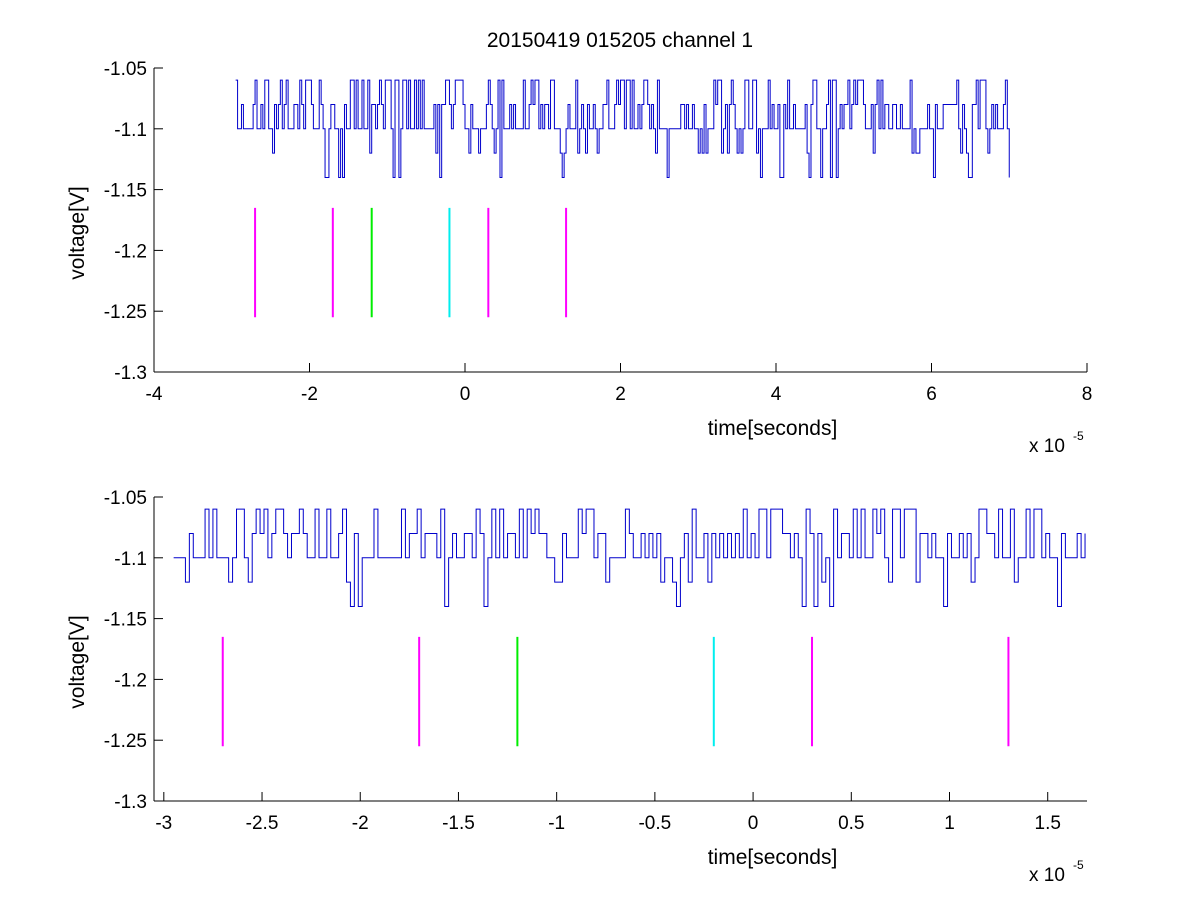 This screenshot has width=1200, height=901. I want to click on x-tick-label: 8, so click(1087, 394).